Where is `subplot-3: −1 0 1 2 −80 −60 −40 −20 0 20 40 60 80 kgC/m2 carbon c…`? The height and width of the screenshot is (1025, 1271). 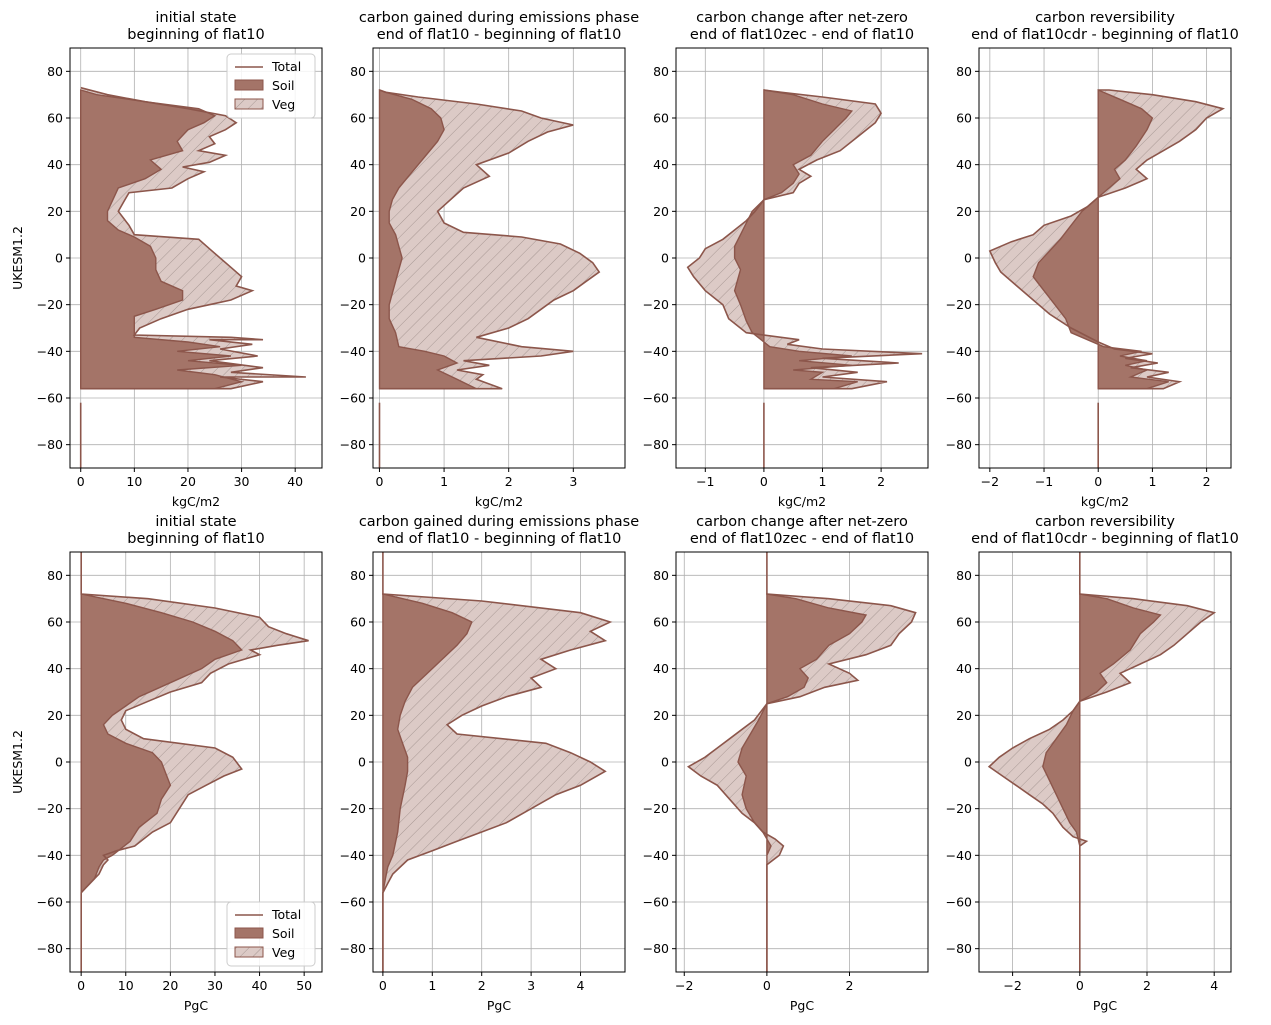 subplot-3: −1 0 1 2 −80 −60 −40 −20 0 20 40 60 80 kgC/m2 carbon c… is located at coordinates (786, 259).